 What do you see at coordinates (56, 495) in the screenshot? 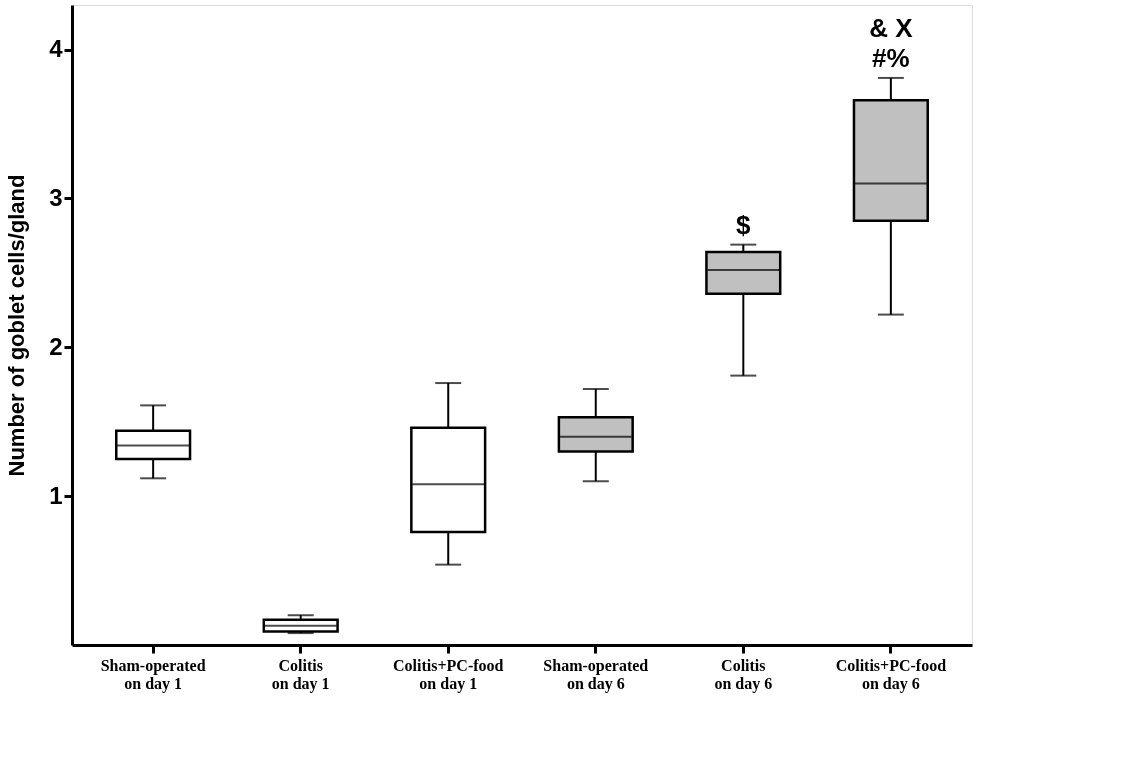
I see `y-tick-label: 1` at bounding box center [56, 495].